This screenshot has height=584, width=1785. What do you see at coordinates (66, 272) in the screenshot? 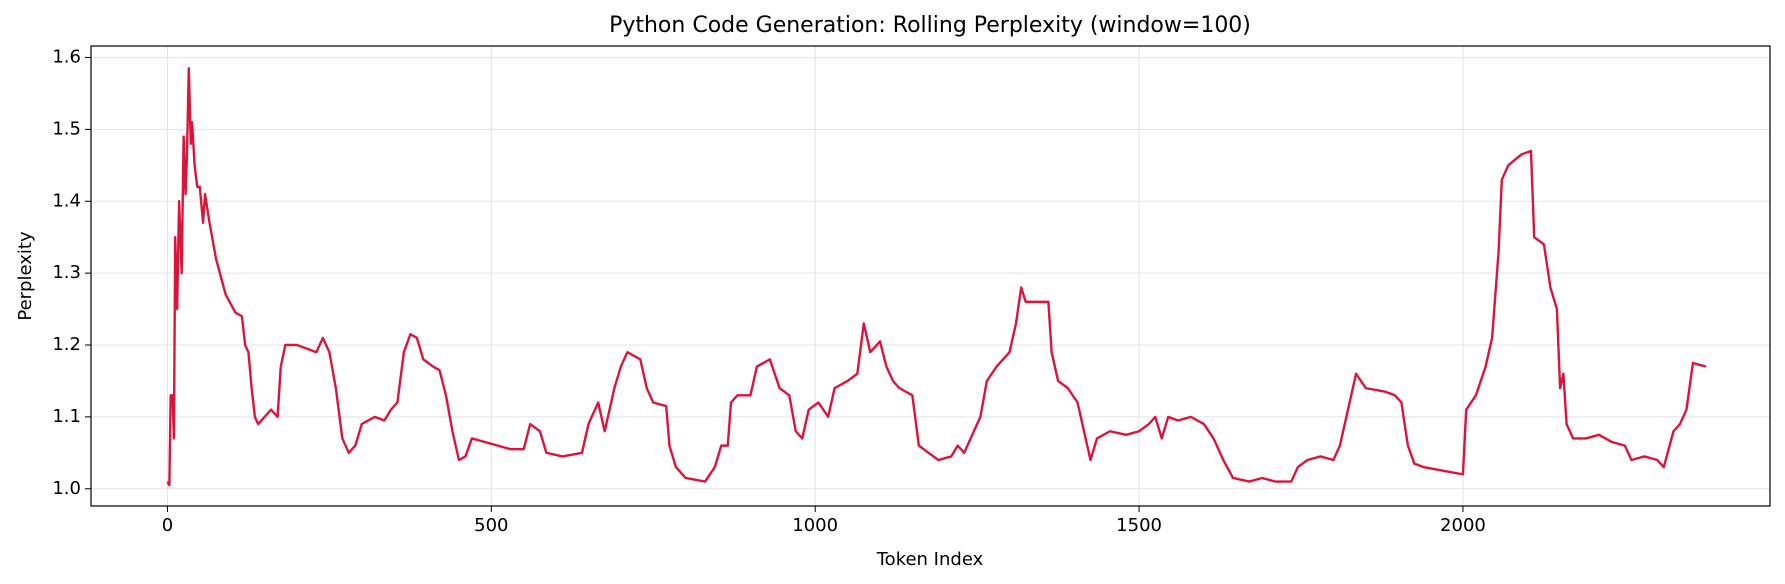
I see `y-tick-label: 1.3` at bounding box center [66, 272].